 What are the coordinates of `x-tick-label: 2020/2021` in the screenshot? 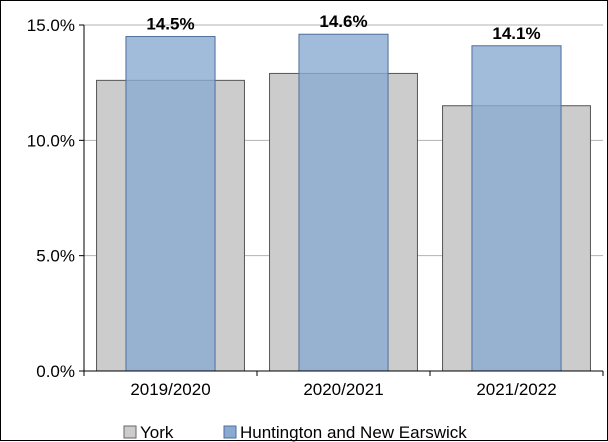 It's located at (343, 389).